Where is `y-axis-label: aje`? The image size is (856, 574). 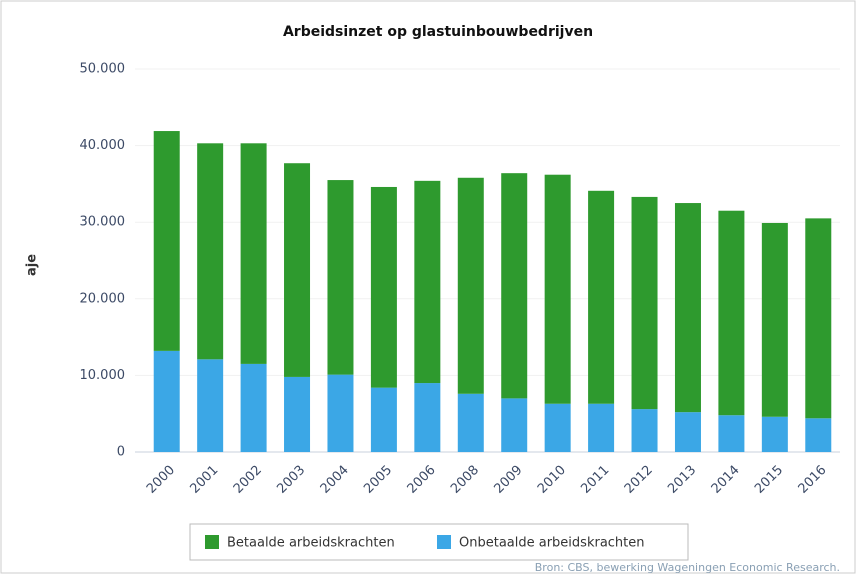 y-axis-label: aje is located at coordinates (32, 265).